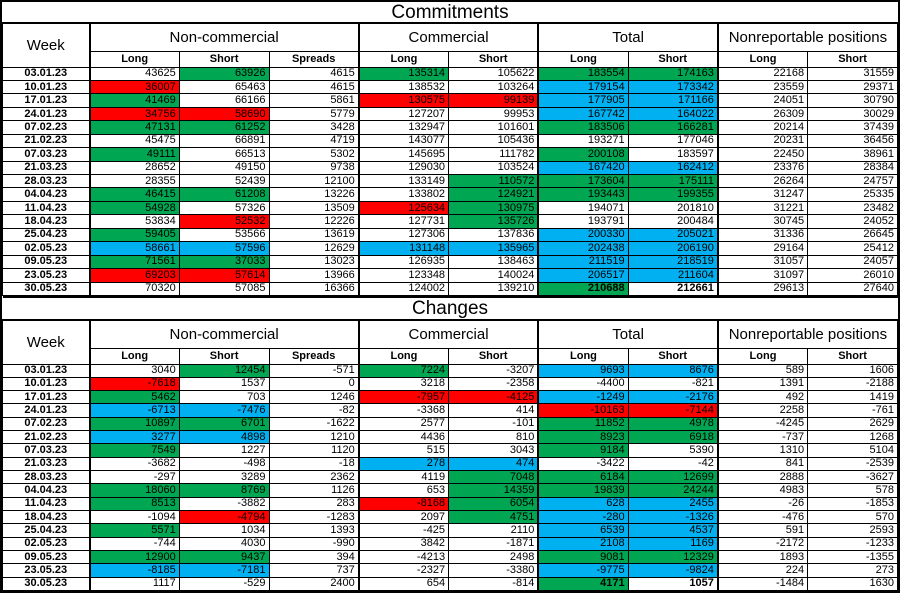 Image resolution: width=900 pixels, height=593 pixels. What do you see at coordinates (673, 477) in the screenshot?
I see `value-cell: 12699` at bounding box center [673, 477].